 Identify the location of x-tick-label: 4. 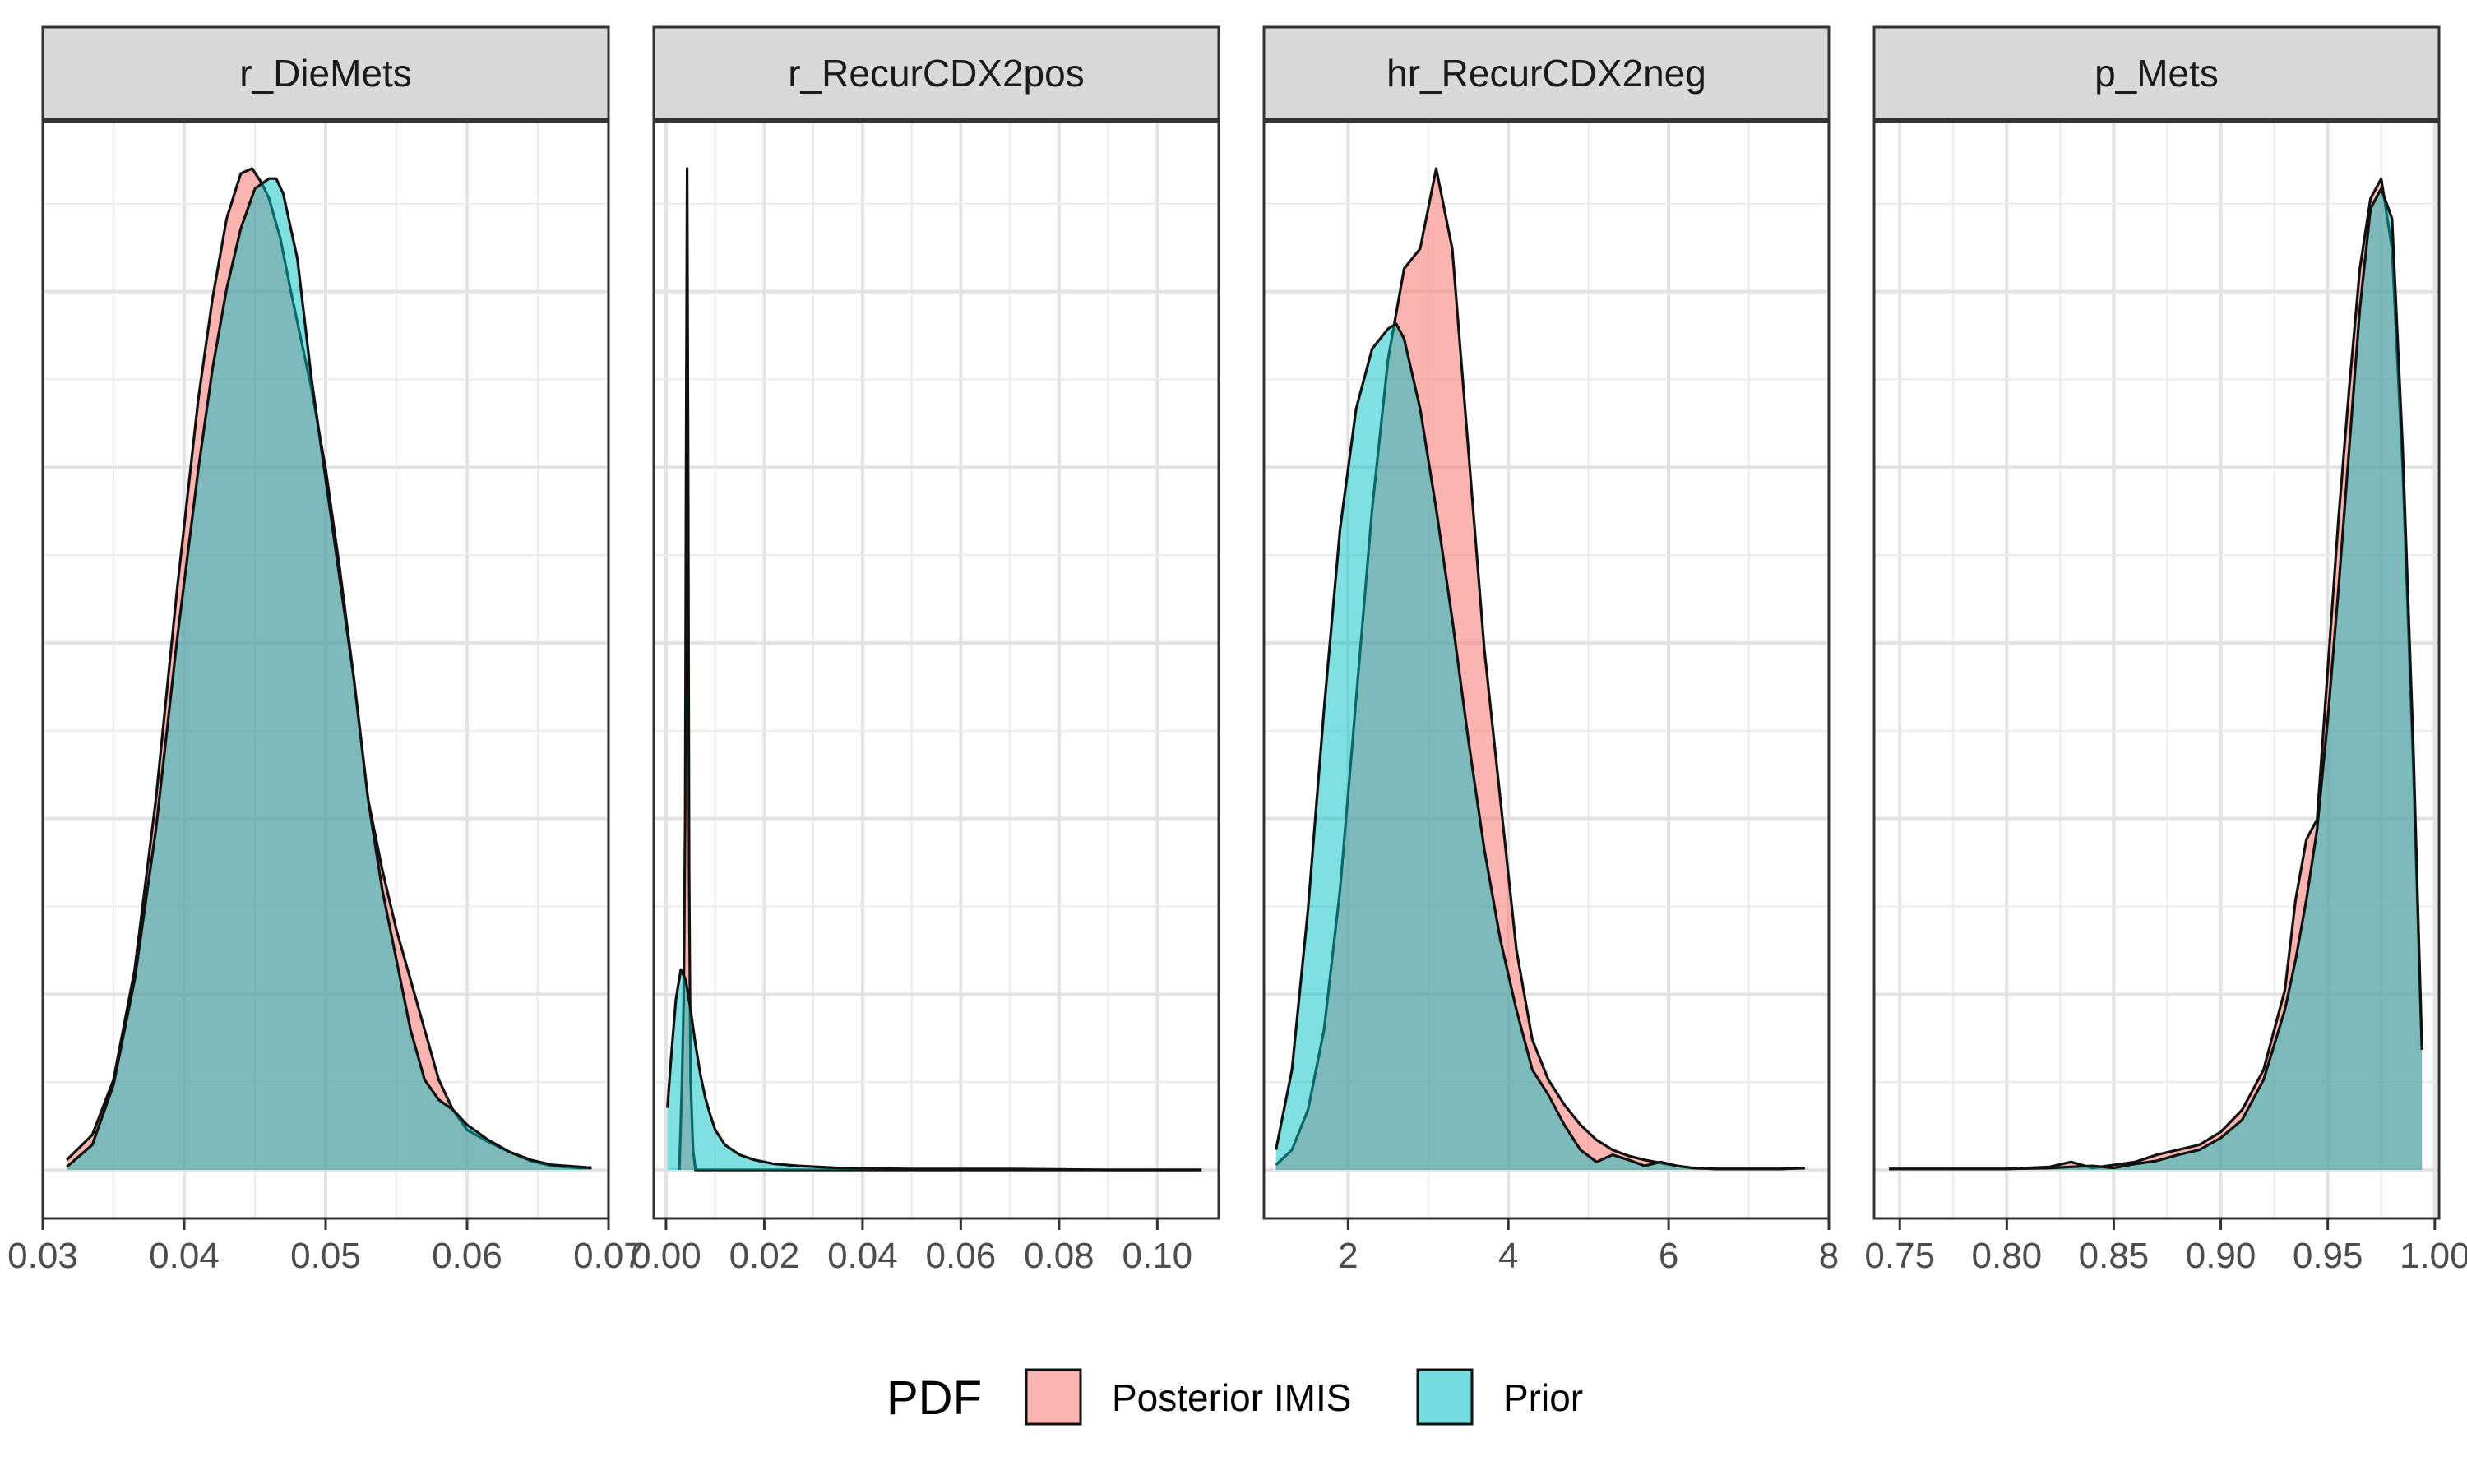
(1508, 1256).